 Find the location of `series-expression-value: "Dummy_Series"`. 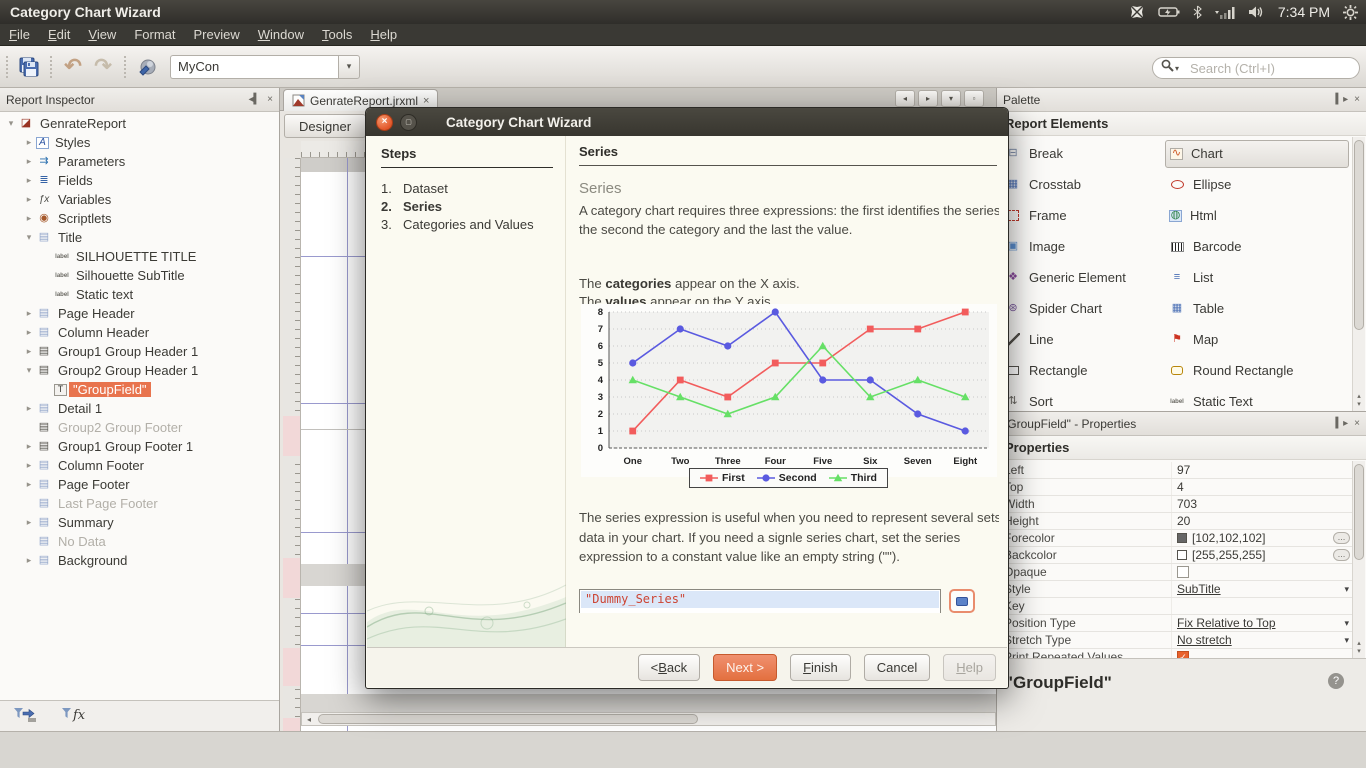

series-expression-value: "Dummy_Series" is located at coordinates (760, 599).